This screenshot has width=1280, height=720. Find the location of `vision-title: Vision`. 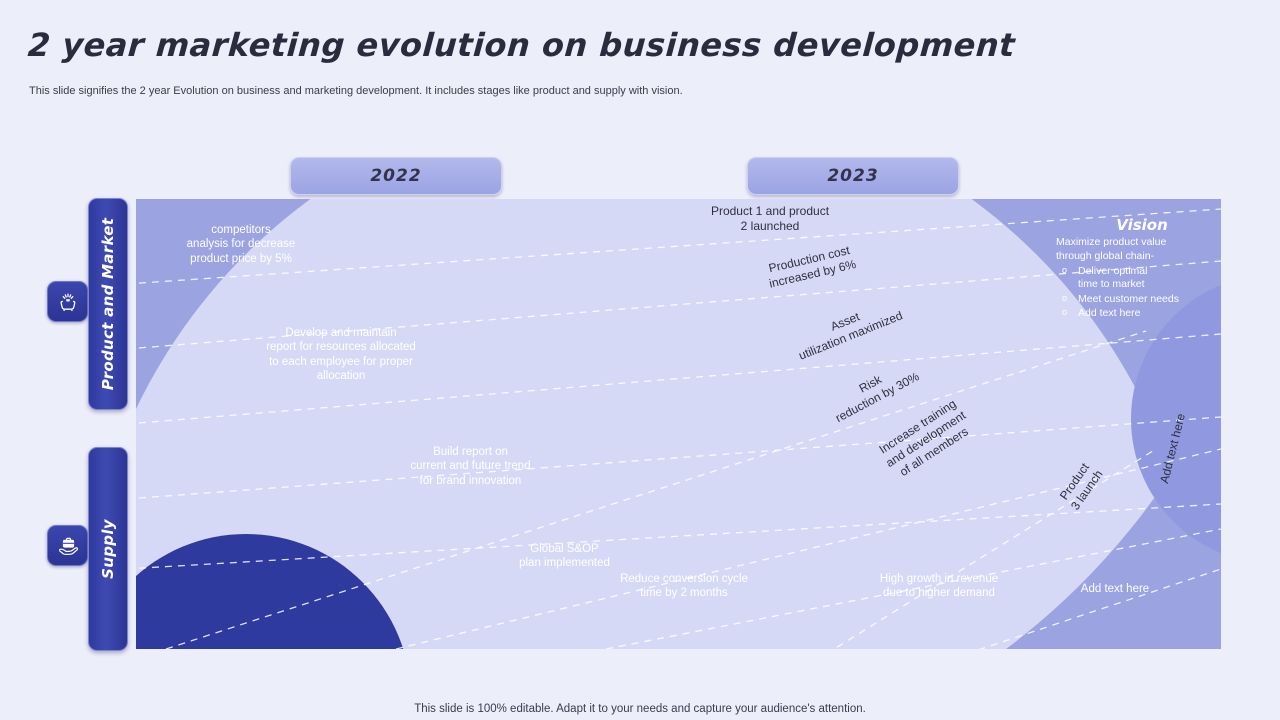

vision-title: Vision is located at coordinates (1142, 225).